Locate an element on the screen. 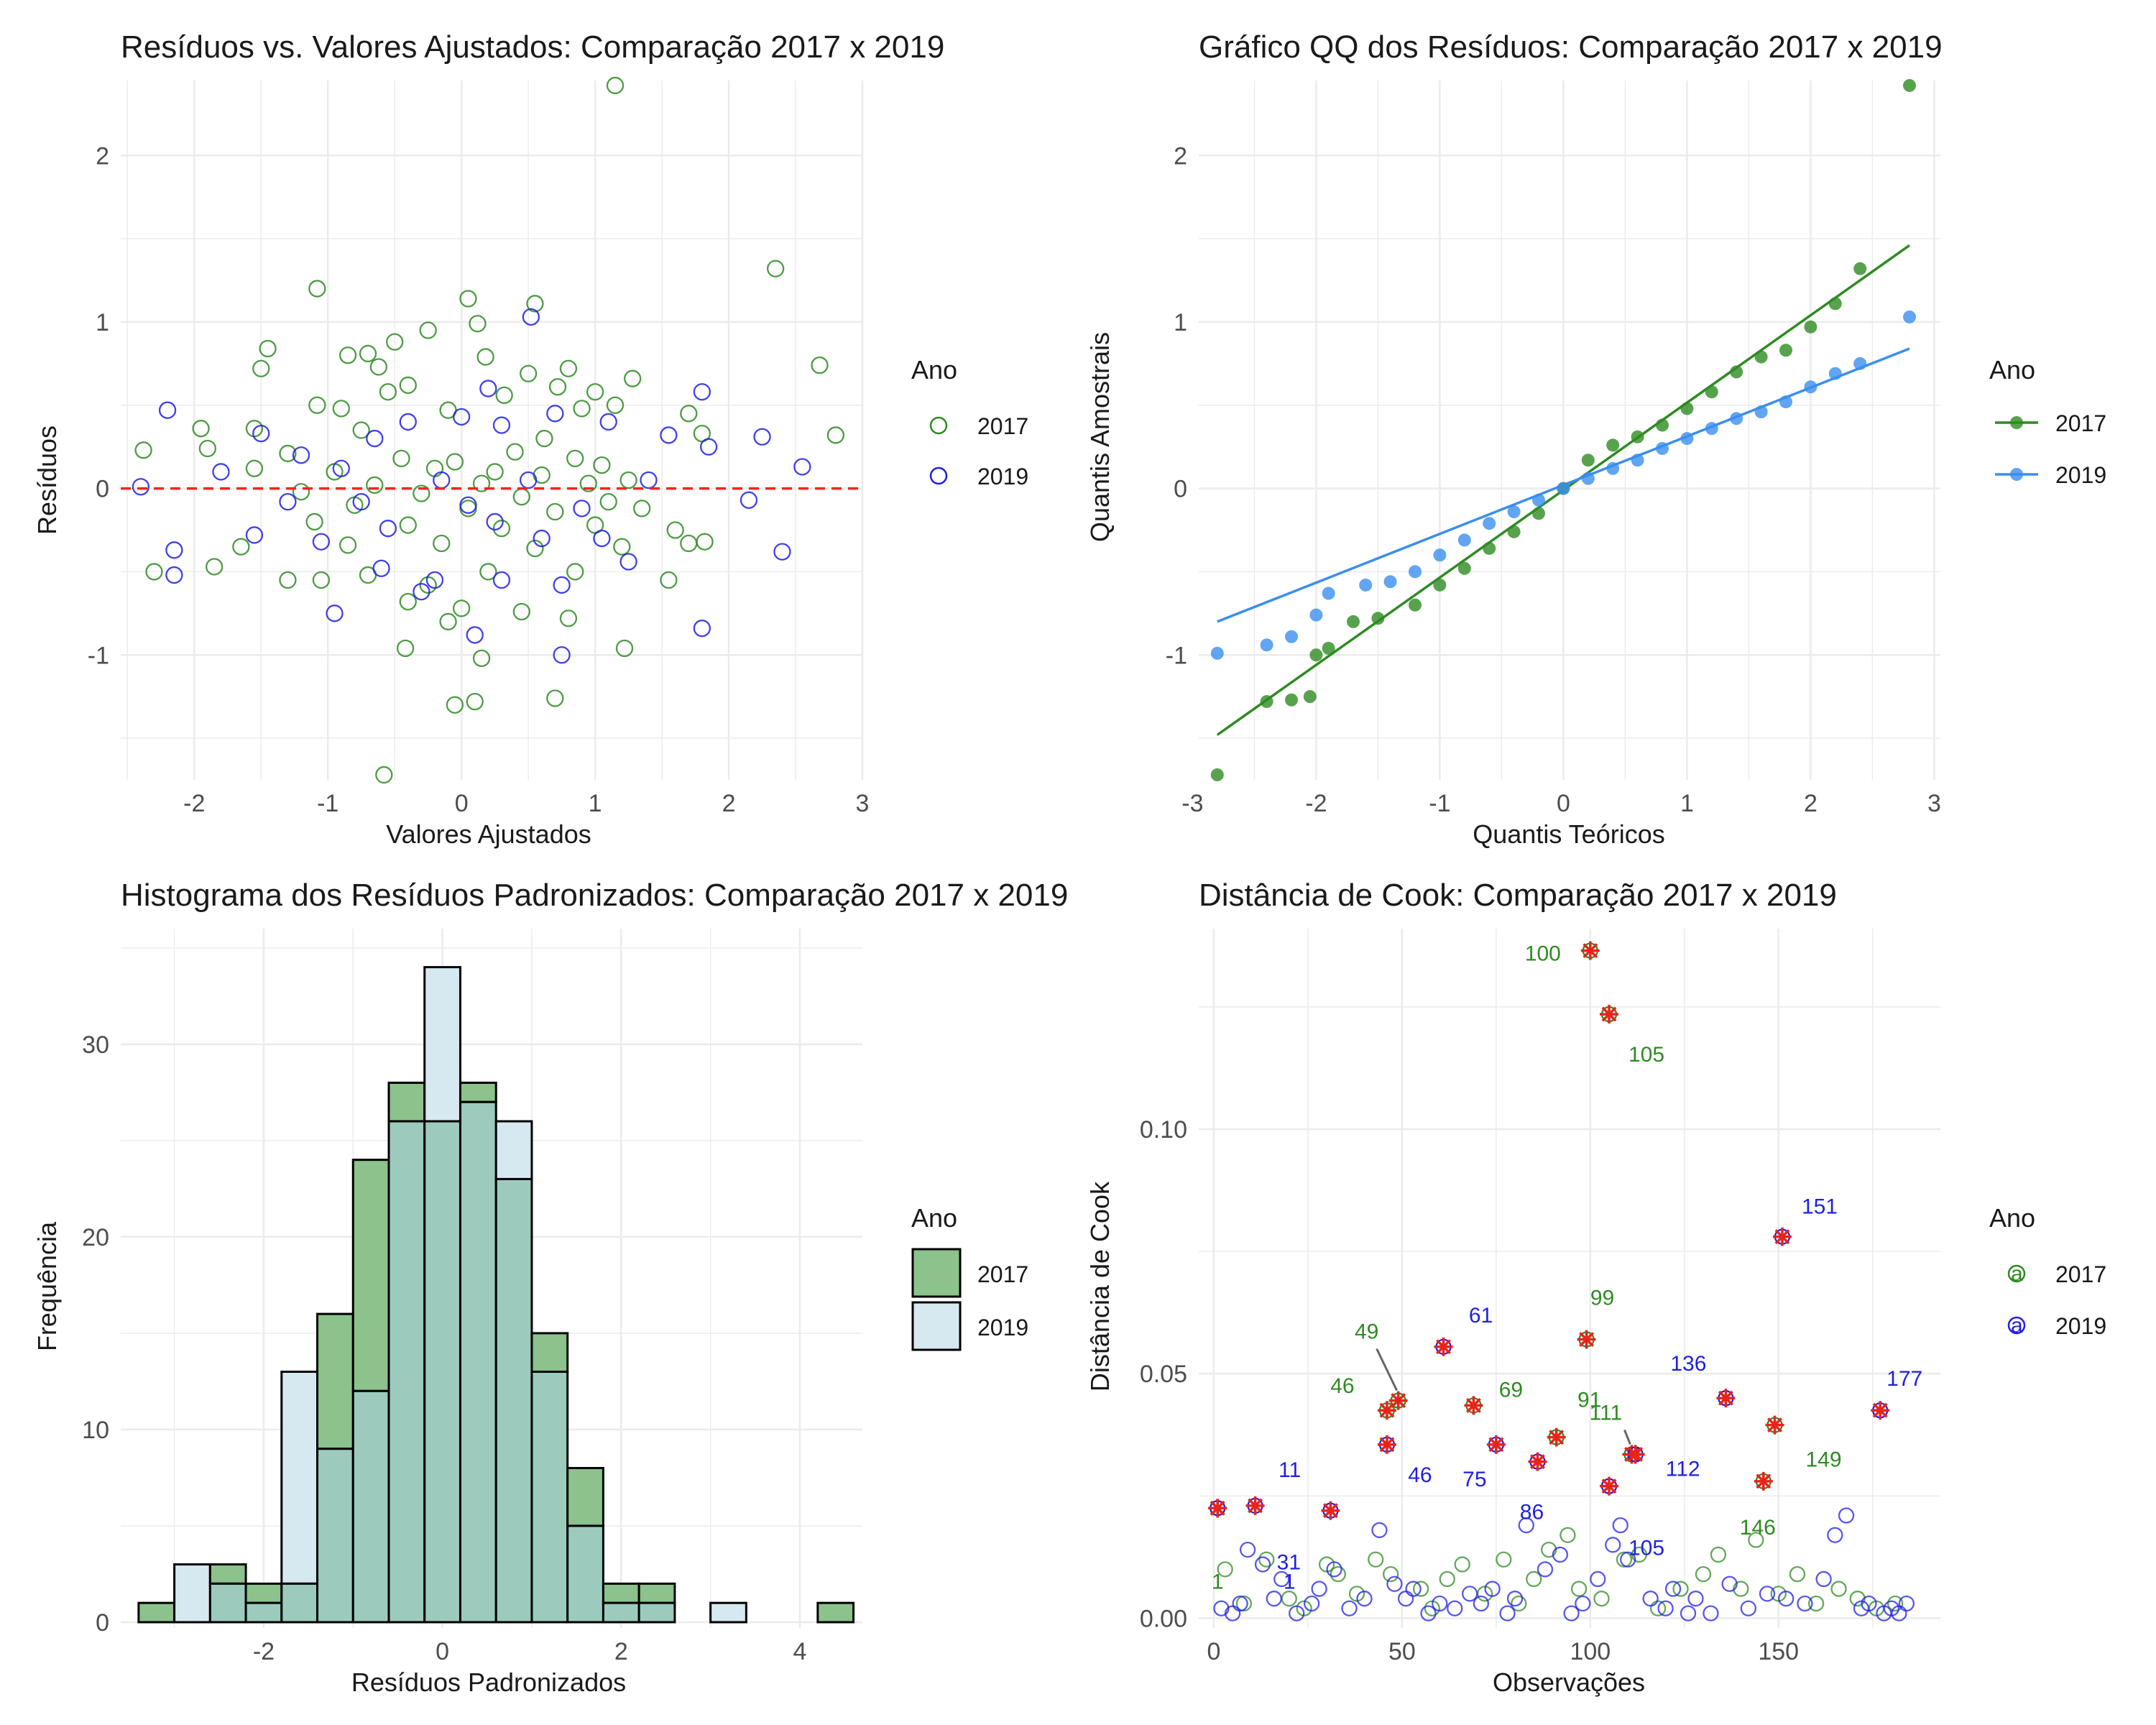 The height and width of the screenshot is (1725, 2156). legend-key-2019 is located at coordinates (2017, 474).